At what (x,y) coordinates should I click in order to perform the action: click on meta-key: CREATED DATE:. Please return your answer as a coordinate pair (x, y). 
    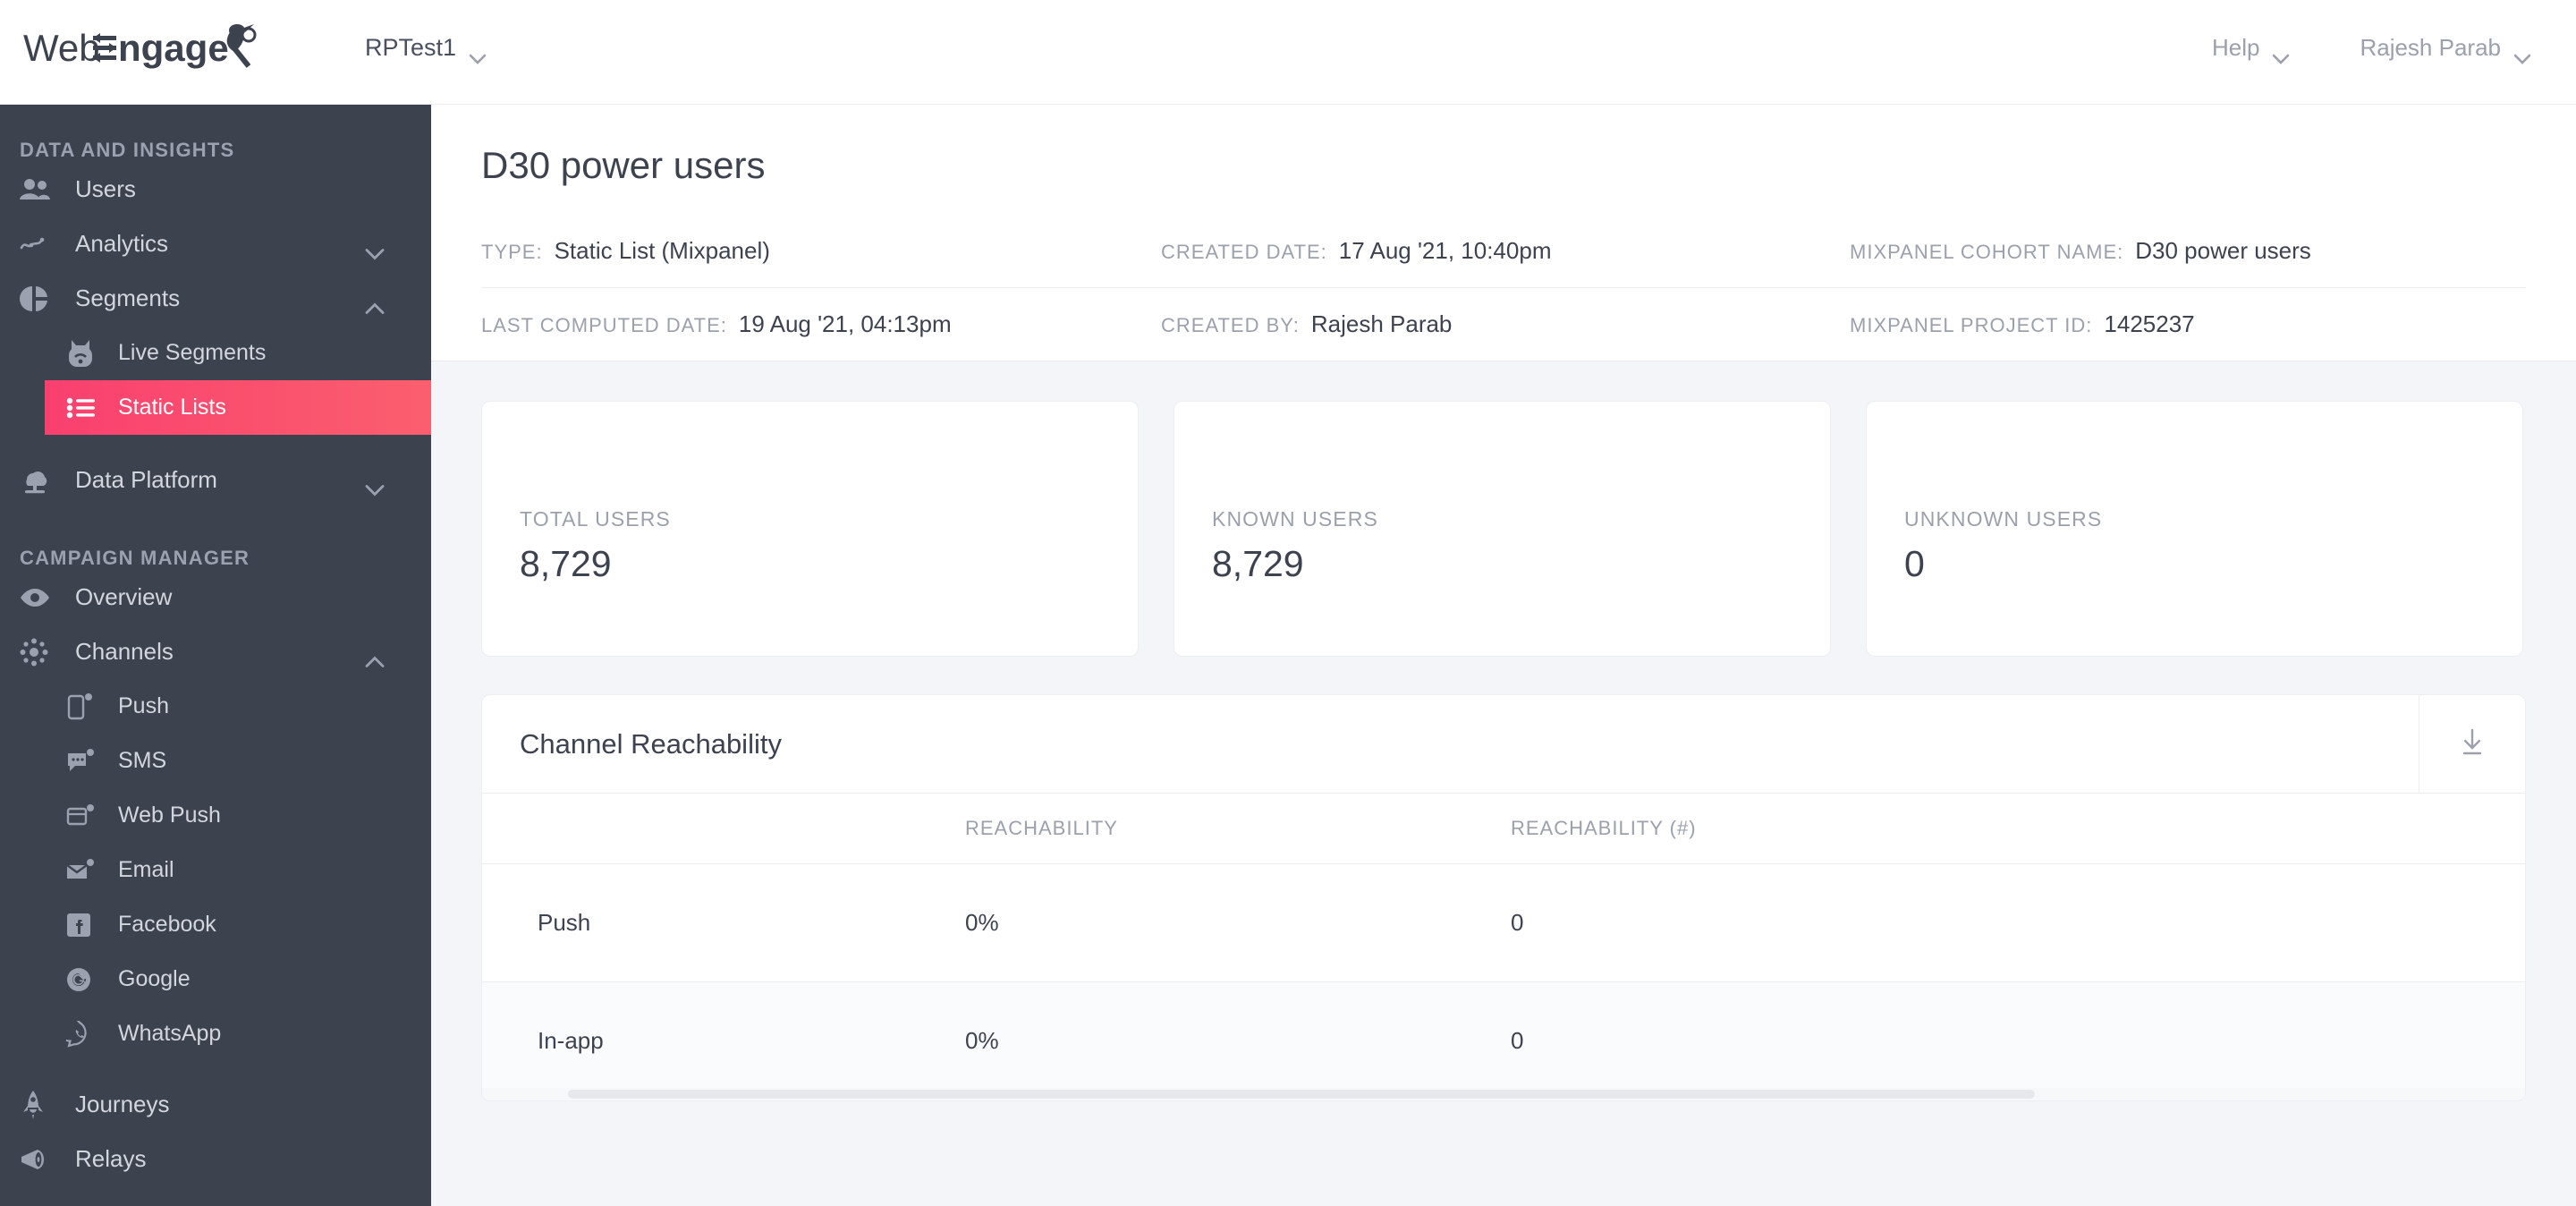
    Looking at the image, I should click on (1244, 251).